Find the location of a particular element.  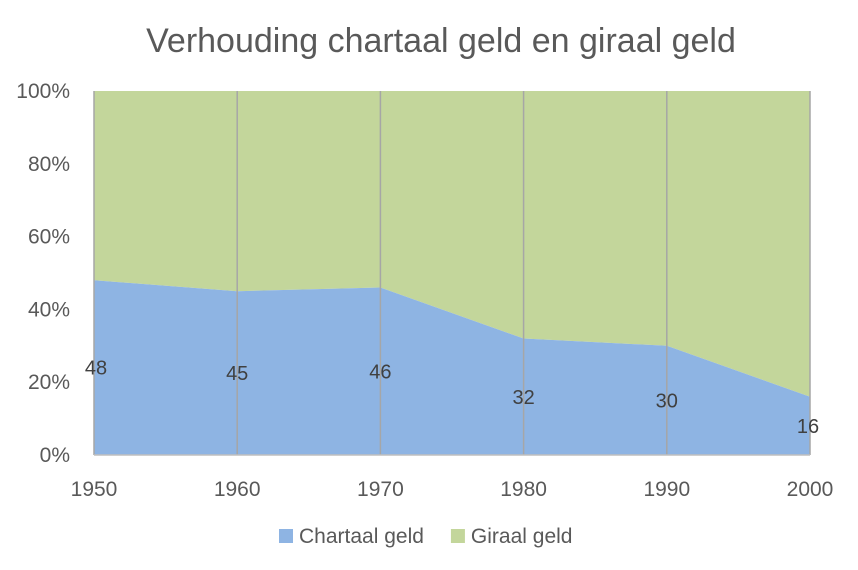

y-tick-label: 0% is located at coordinates (55, 455).